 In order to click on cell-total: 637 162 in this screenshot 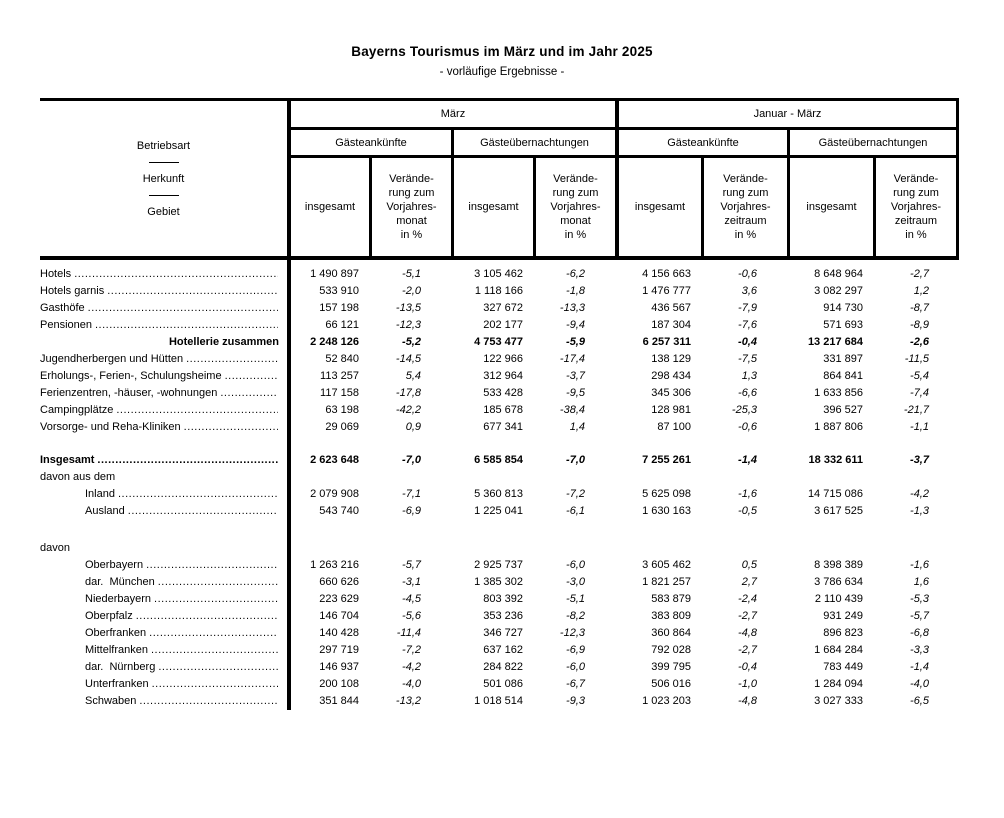, I will do `click(503, 650)`.